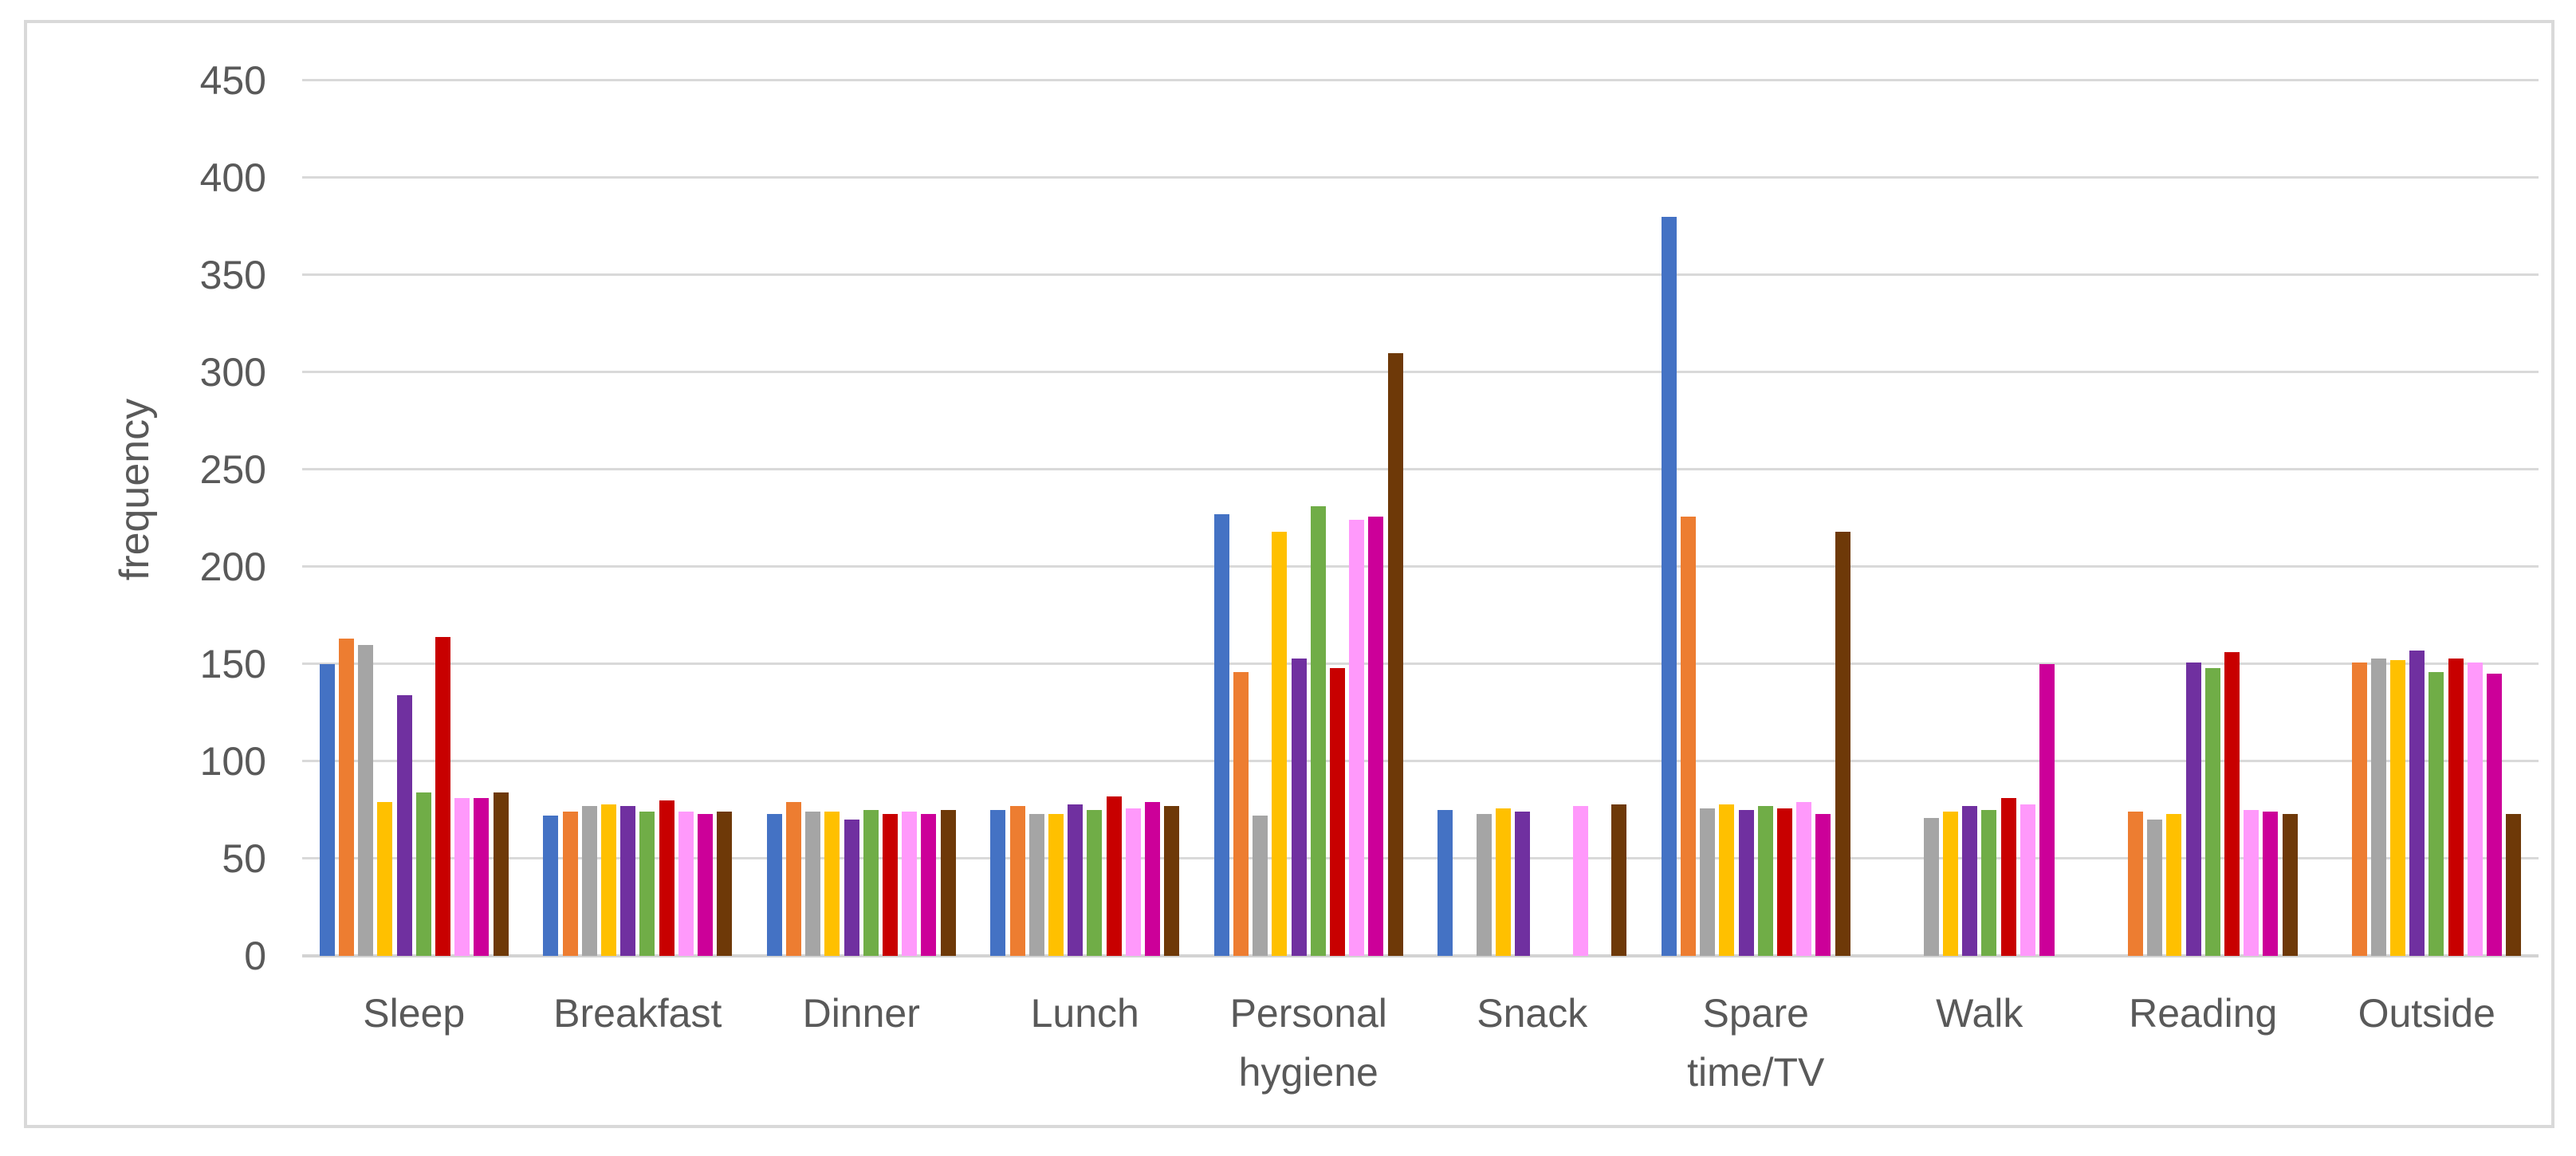  What do you see at coordinates (2203, 1013) in the screenshot?
I see `x-axis-category-label: Reading` at bounding box center [2203, 1013].